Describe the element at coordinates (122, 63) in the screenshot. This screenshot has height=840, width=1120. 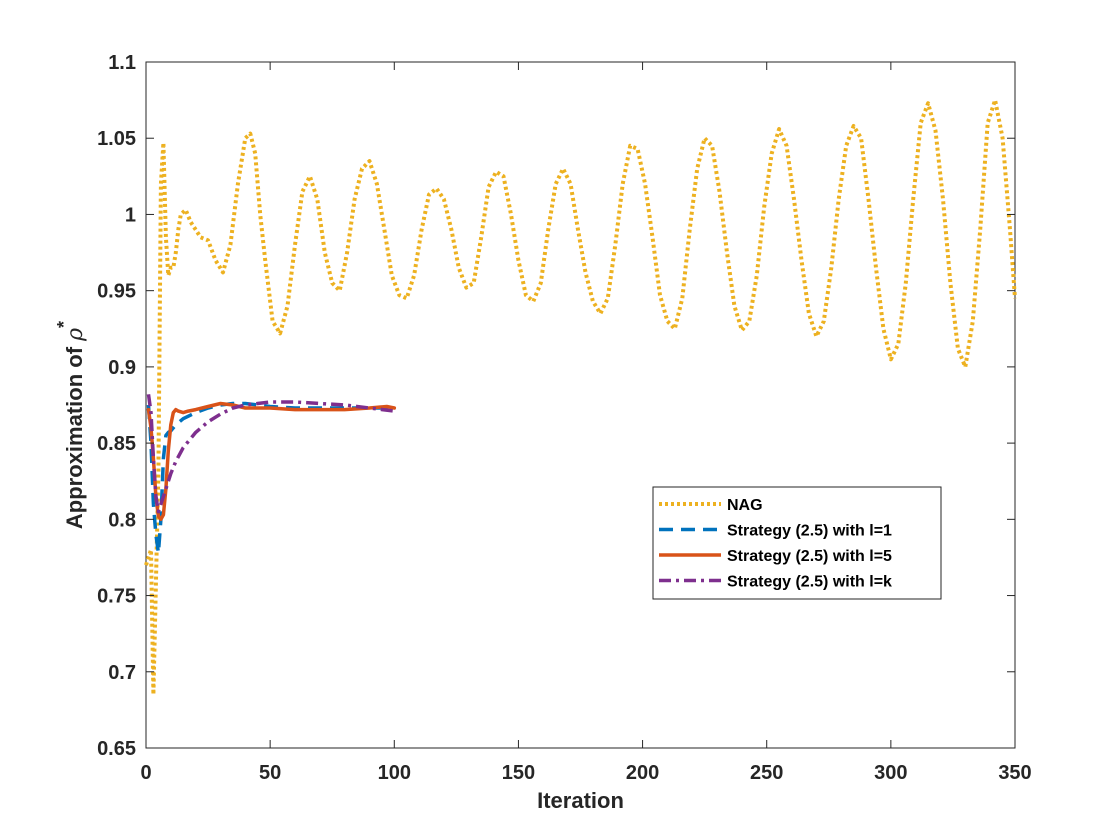
I see `y-tick-label: 1.1` at that location.